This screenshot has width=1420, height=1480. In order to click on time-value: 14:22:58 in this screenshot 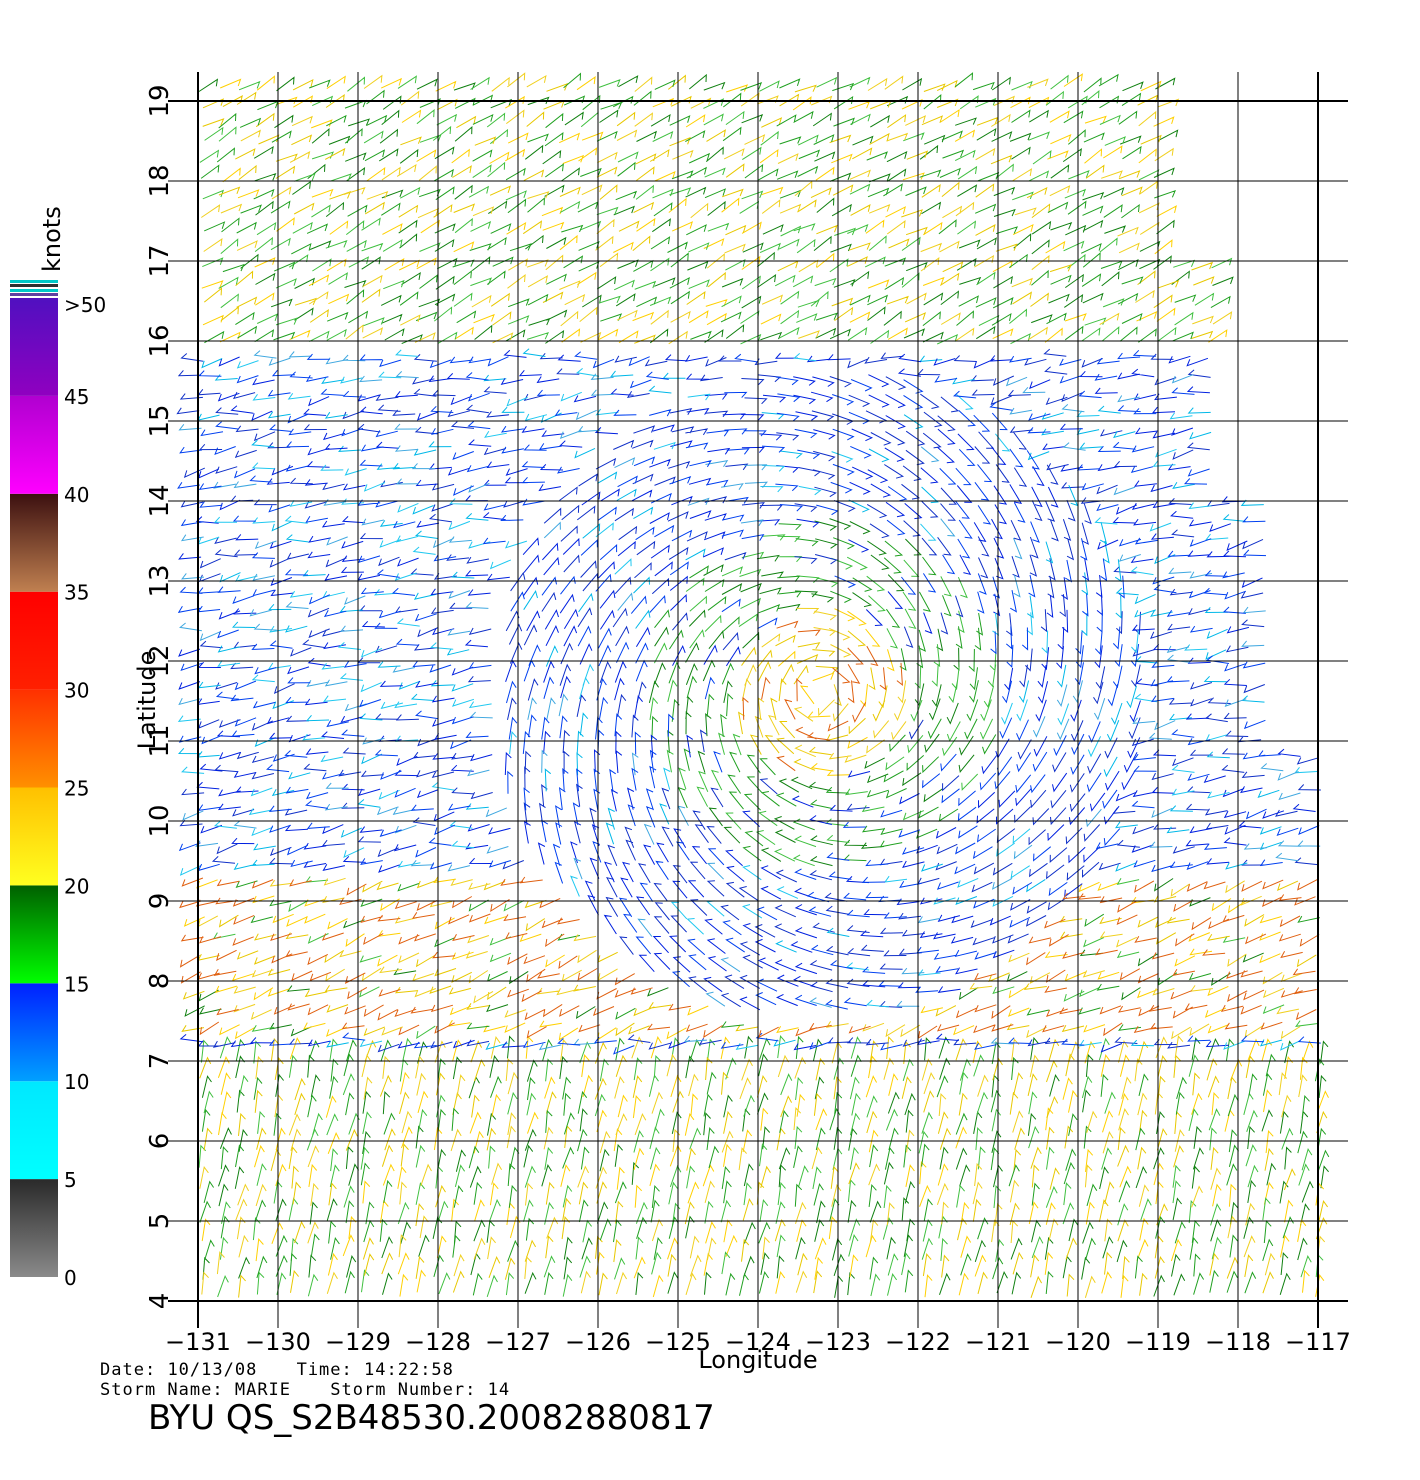, I will do `click(409, 1370)`.